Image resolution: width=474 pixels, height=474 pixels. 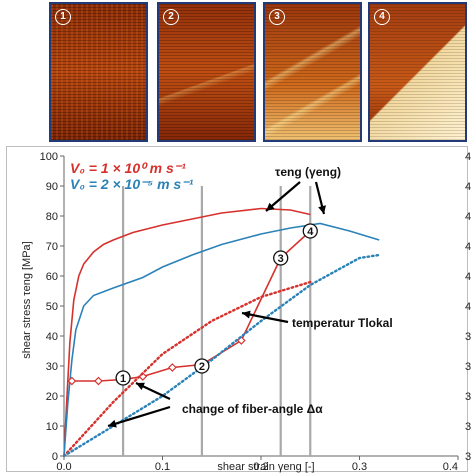 I want to click on x-tick-label: 0.3, so click(x=359, y=467).